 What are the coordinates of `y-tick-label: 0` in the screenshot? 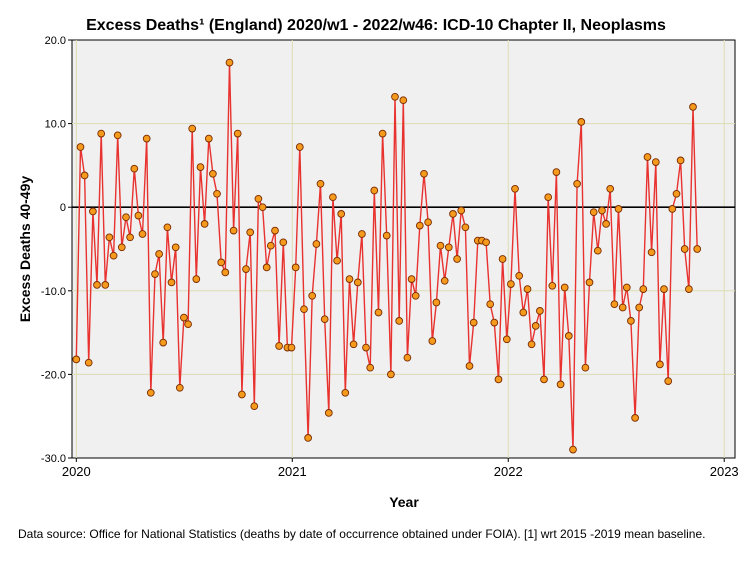 It's located at (63, 208).